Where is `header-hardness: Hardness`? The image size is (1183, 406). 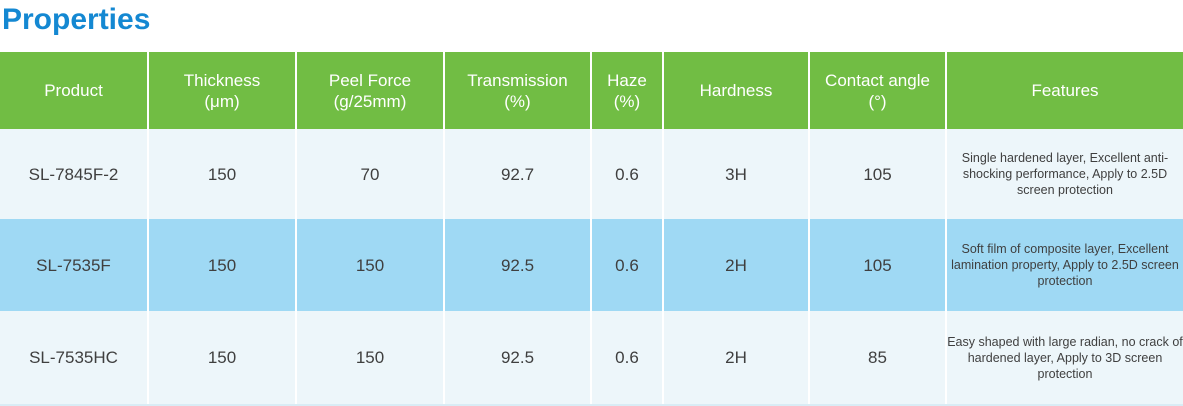 header-hardness: Hardness is located at coordinates (735, 90).